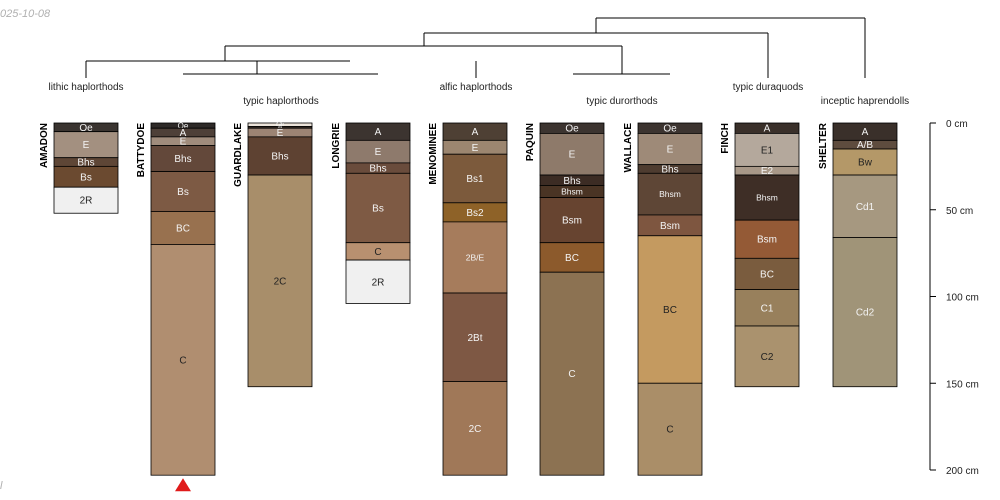 Image resolution: width=1000 pixels, height=500 pixels. I want to click on depth-tick-label: 100 cm, so click(962, 298).